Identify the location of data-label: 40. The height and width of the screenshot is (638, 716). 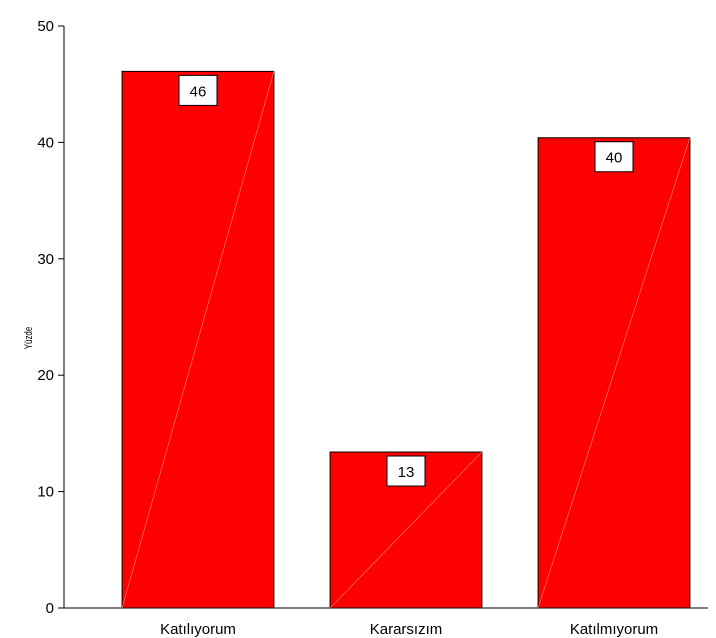
(614, 158).